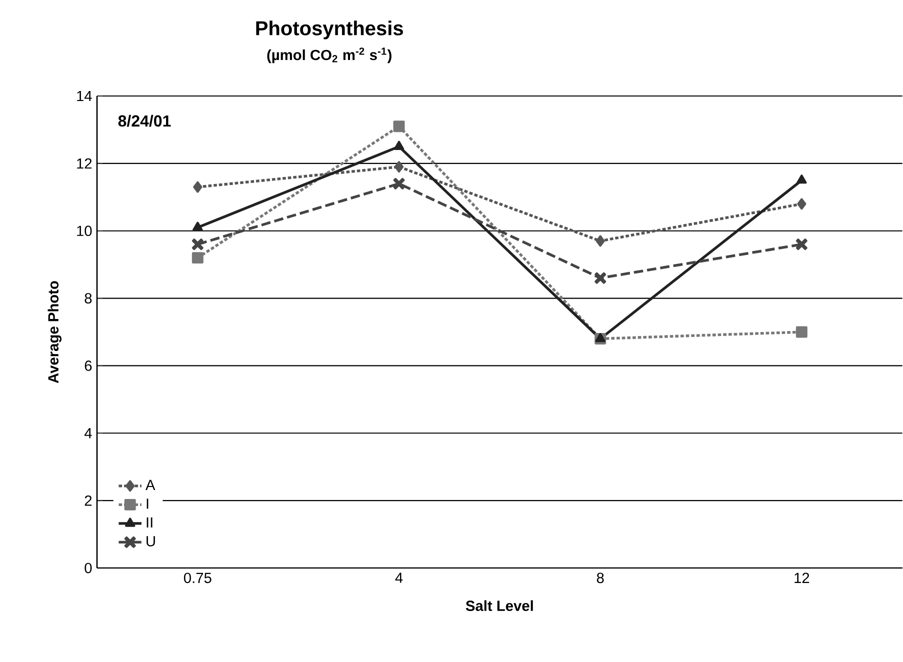 This screenshot has width=903, height=662. Describe the element at coordinates (329, 30) in the screenshot. I see `chart-title: Photosynthesis` at that location.